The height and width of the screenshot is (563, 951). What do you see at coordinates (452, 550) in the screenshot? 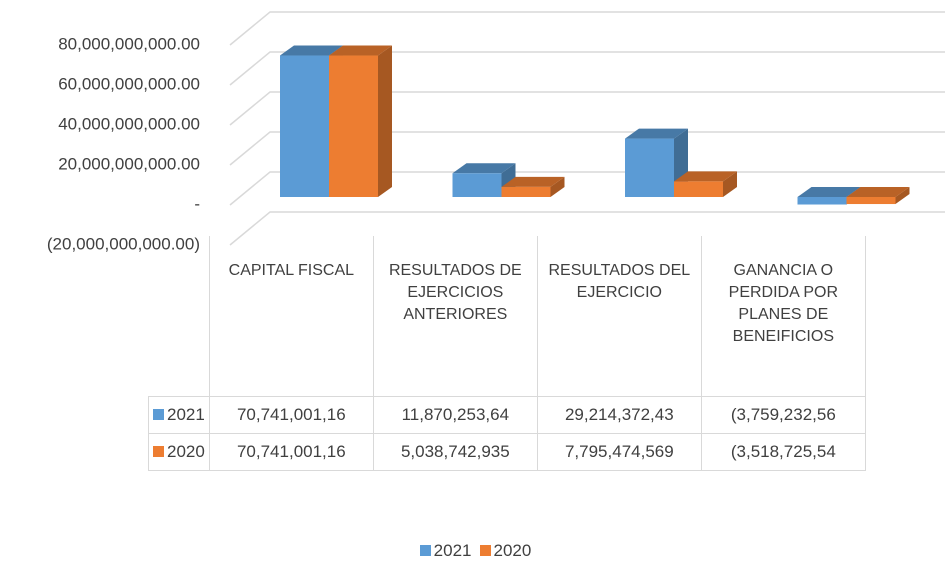
I see `legend-label: 2021` at bounding box center [452, 550].